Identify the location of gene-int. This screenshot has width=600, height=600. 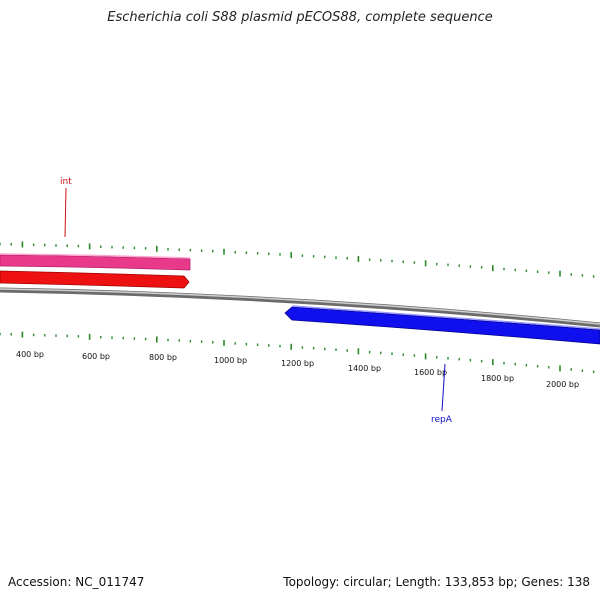
(95, 262).